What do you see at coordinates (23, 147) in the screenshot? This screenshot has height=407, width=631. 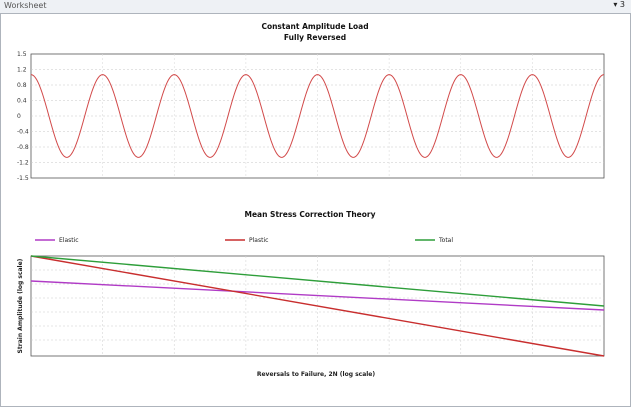 I see `chart1-y-tick-label: -0.8` at bounding box center [23, 147].